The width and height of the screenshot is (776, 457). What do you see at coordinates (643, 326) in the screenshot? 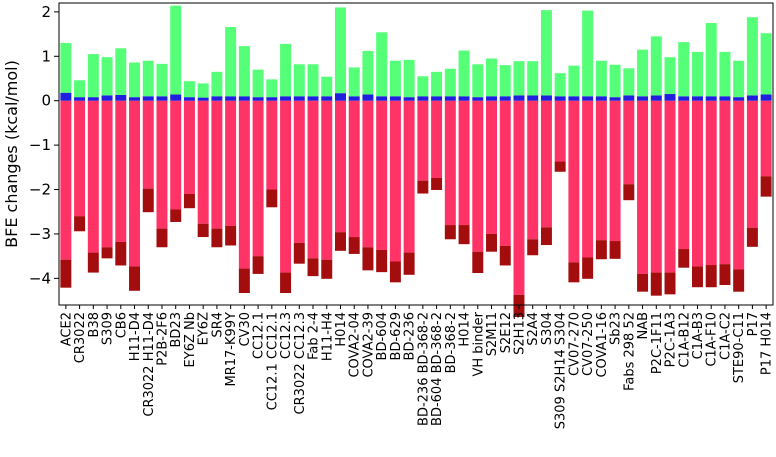
I see `x-tick-label: NAB` at bounding box center [643, 326].